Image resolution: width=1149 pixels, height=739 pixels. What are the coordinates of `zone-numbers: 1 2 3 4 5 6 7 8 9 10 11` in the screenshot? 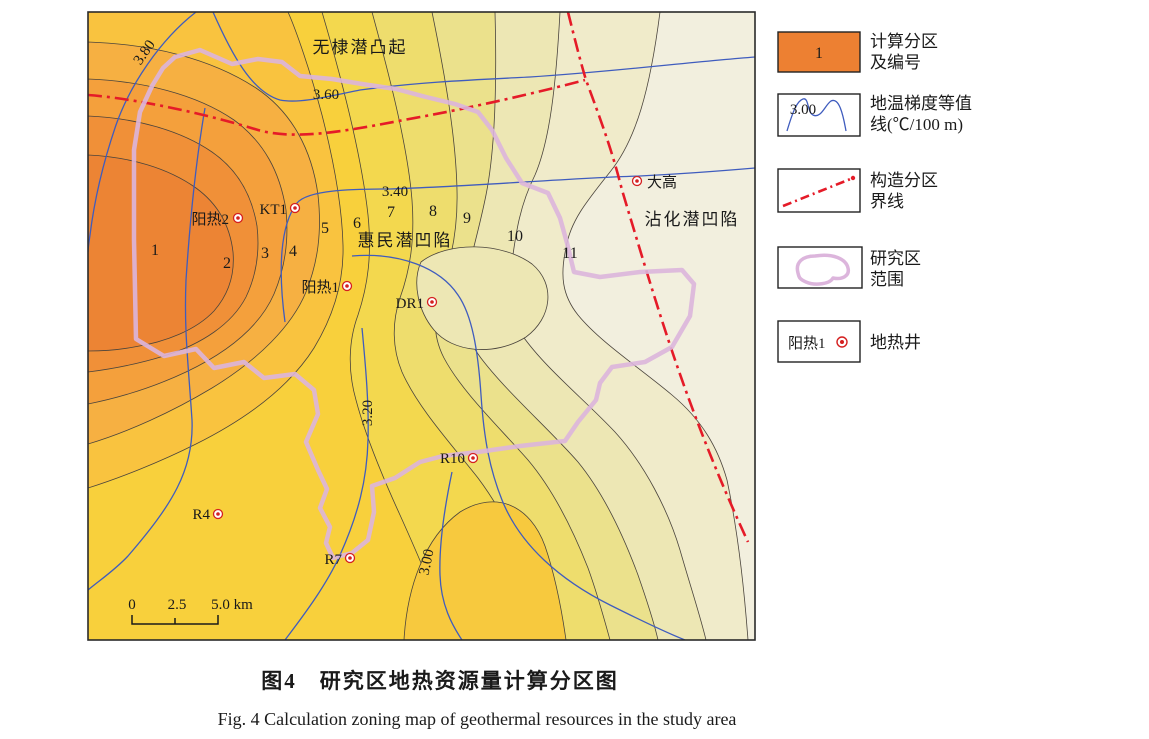 It's located at (364, 237).